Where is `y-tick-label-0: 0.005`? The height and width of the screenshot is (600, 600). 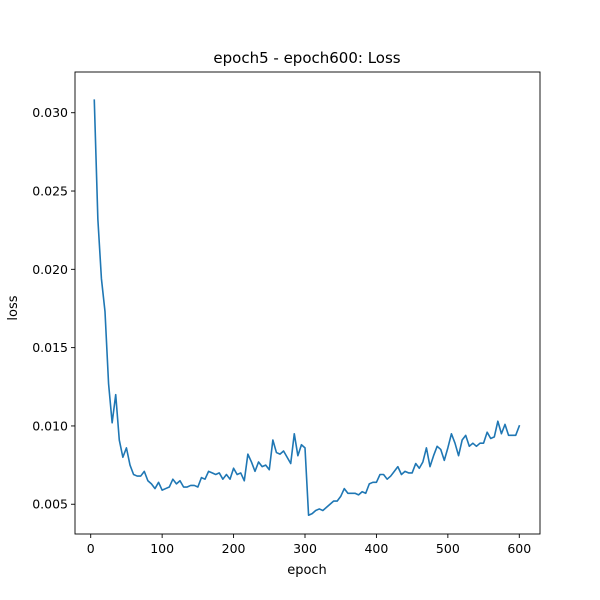 y-tick-label-0: 0.005 is located at coordinates (50, 504).